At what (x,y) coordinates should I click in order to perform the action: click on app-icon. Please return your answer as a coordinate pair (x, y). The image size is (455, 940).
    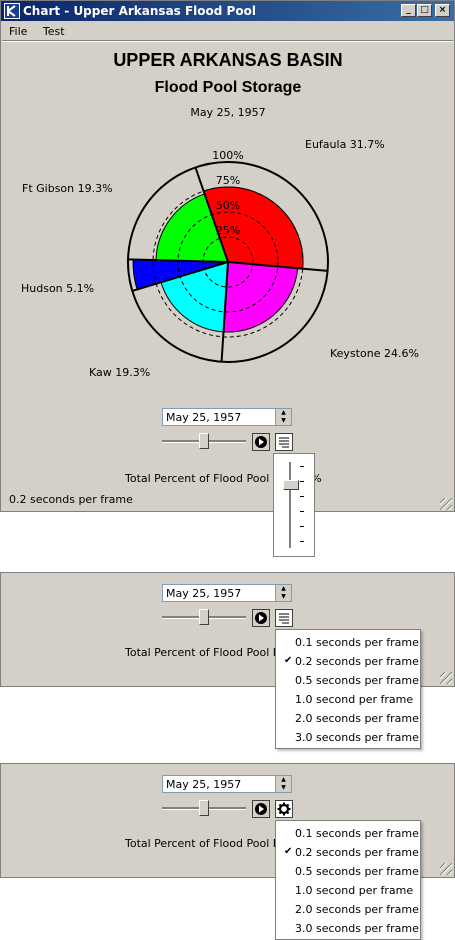
    Looking at the image, I should click on (12, 11).